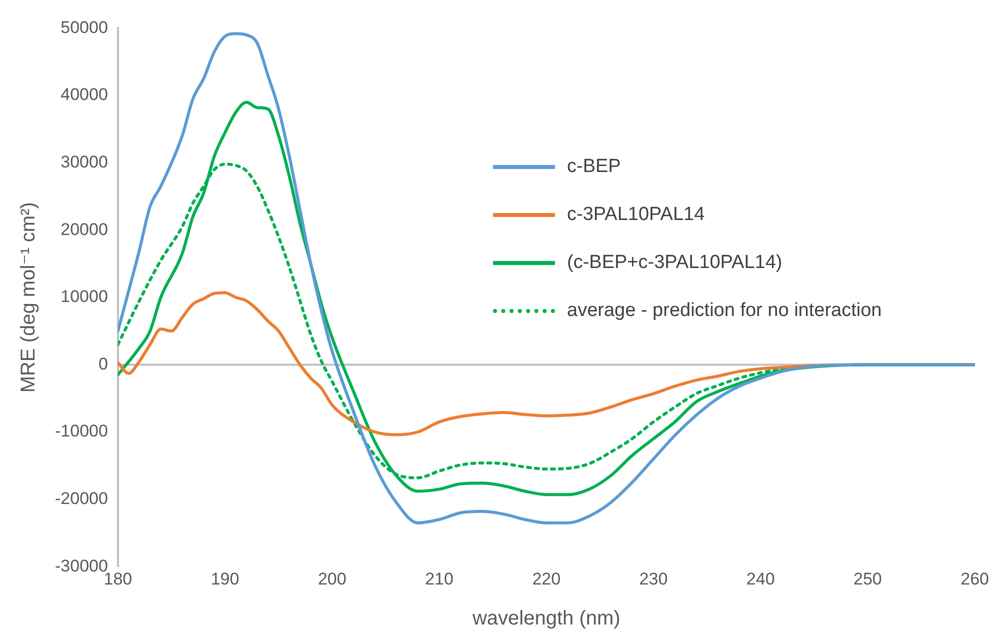 This screenshot has height=641, width=1000. Describe the element at coordinates (84, 229) in the screenshot. I see `y-tick-label: 20000` at that location.